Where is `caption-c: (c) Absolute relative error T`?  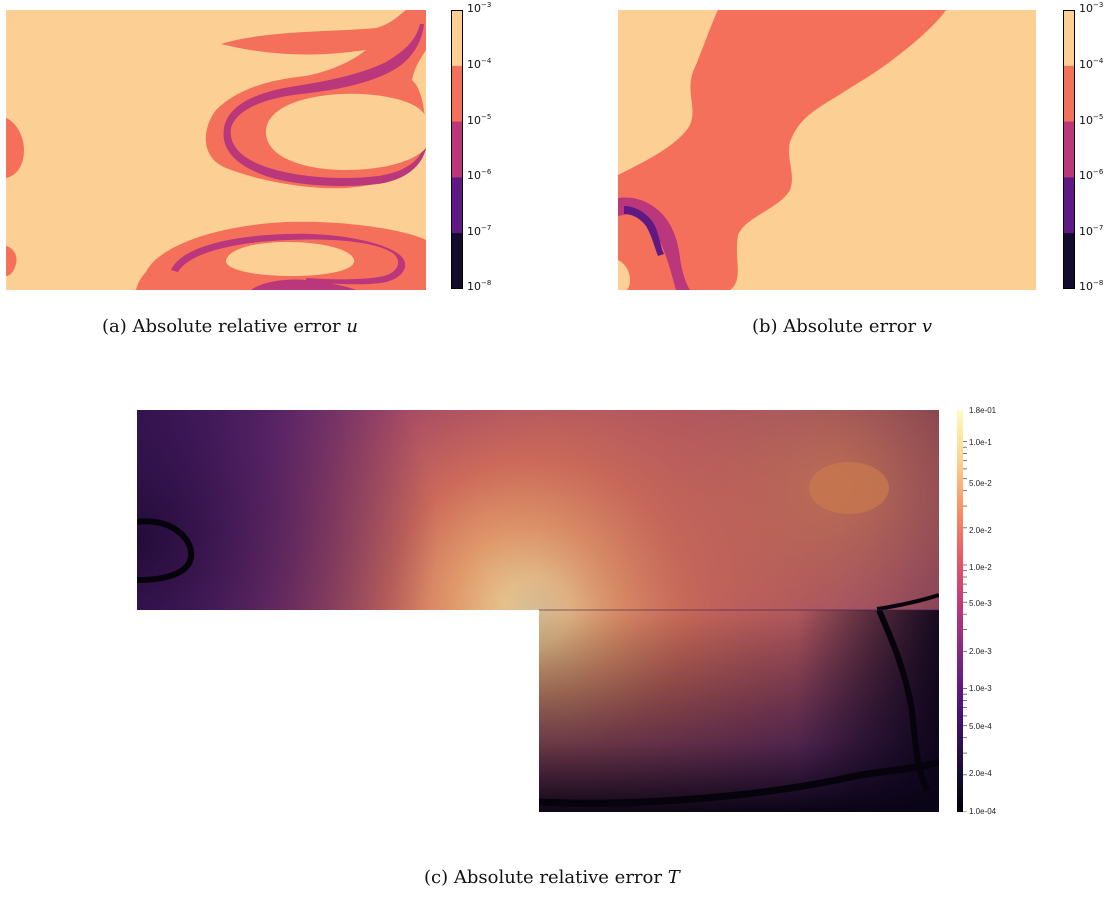 caption-c: (c) Absolute relative error T is located at coordinates (552, 877).